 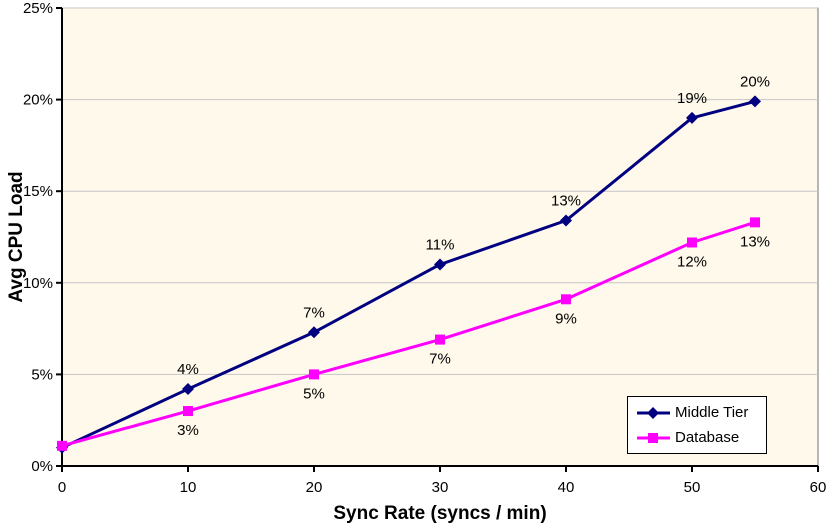 I want to click on legend-sample-middle-tier-icon, so click(x=653, y=413).